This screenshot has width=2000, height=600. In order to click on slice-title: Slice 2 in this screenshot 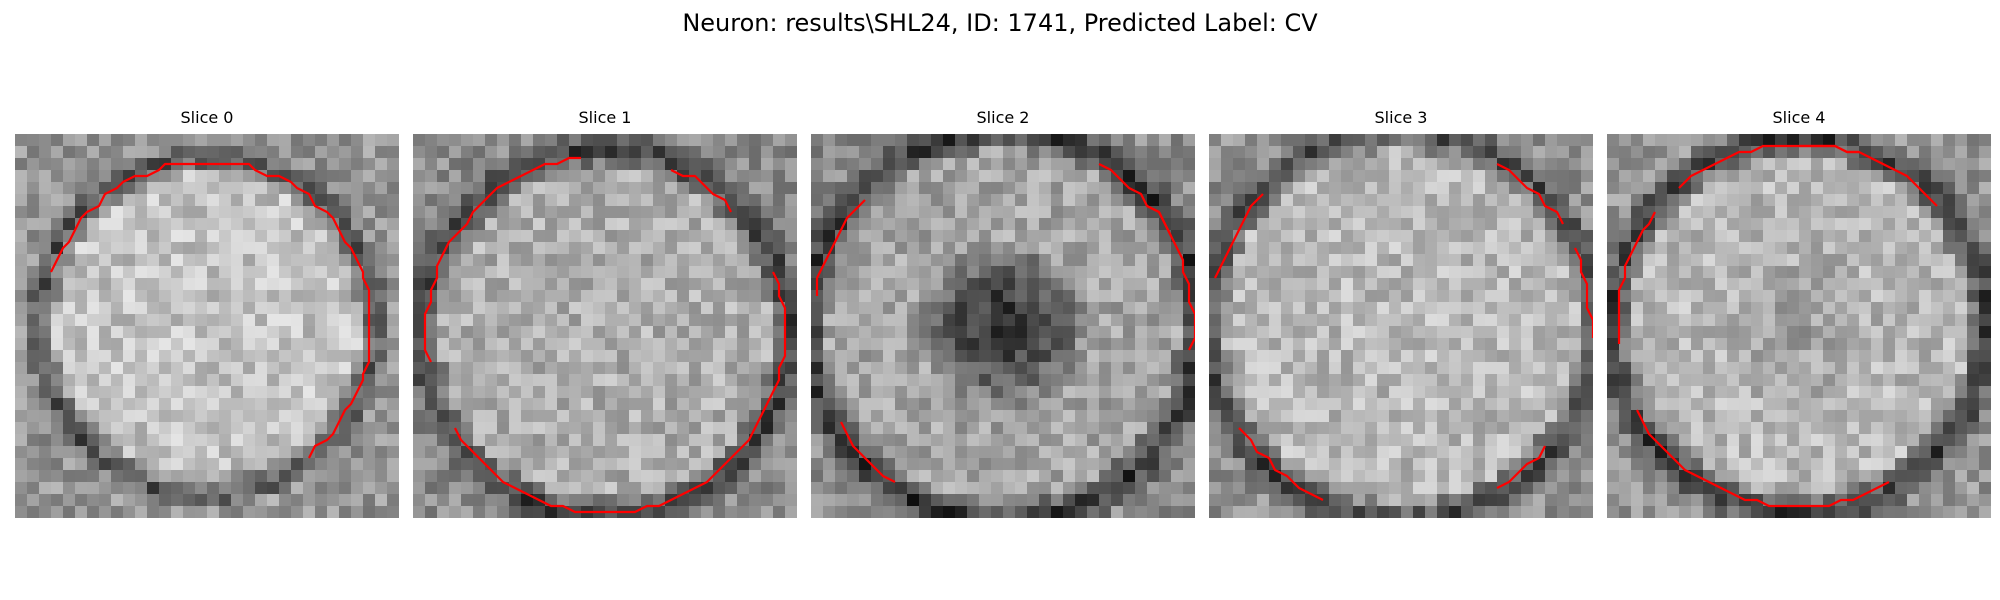, I will do `click(1003, 117)`.